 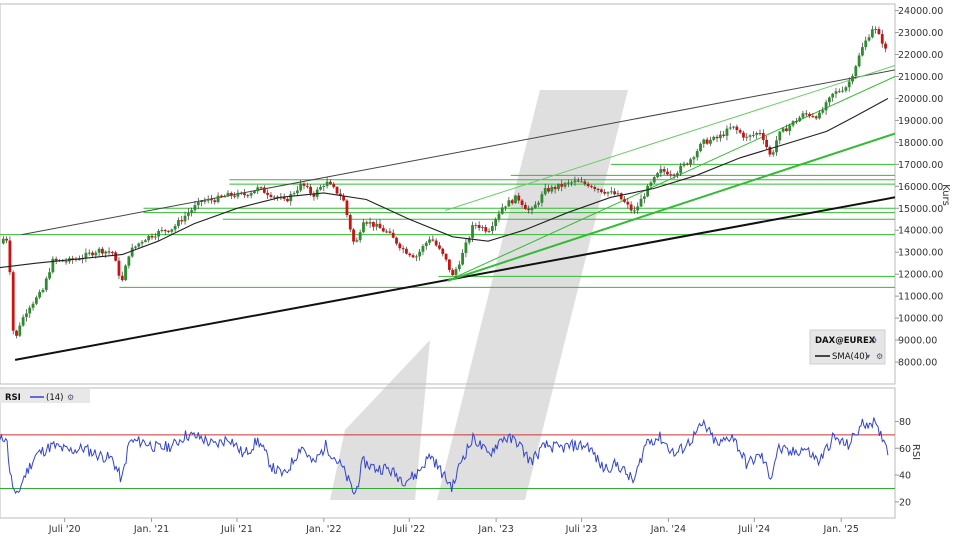 I want to click on y-tick-label: 19000.00, so click(x=920, y=121).